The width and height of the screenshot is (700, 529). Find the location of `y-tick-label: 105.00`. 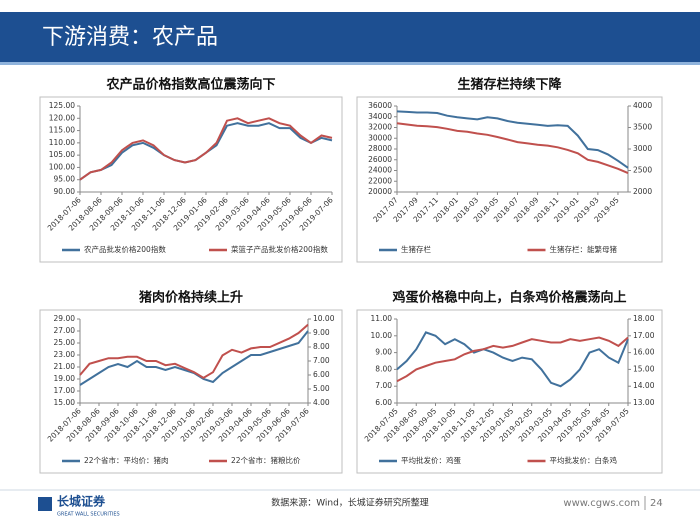

y-tick-label: 105.00 is located at coordinates (62, 154).